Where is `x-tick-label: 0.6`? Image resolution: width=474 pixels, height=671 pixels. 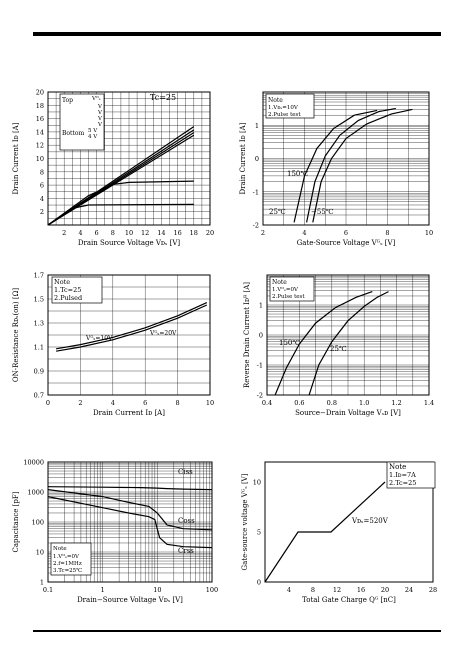
x-tick-label: 0.6 is located at coordinates (299, 403).